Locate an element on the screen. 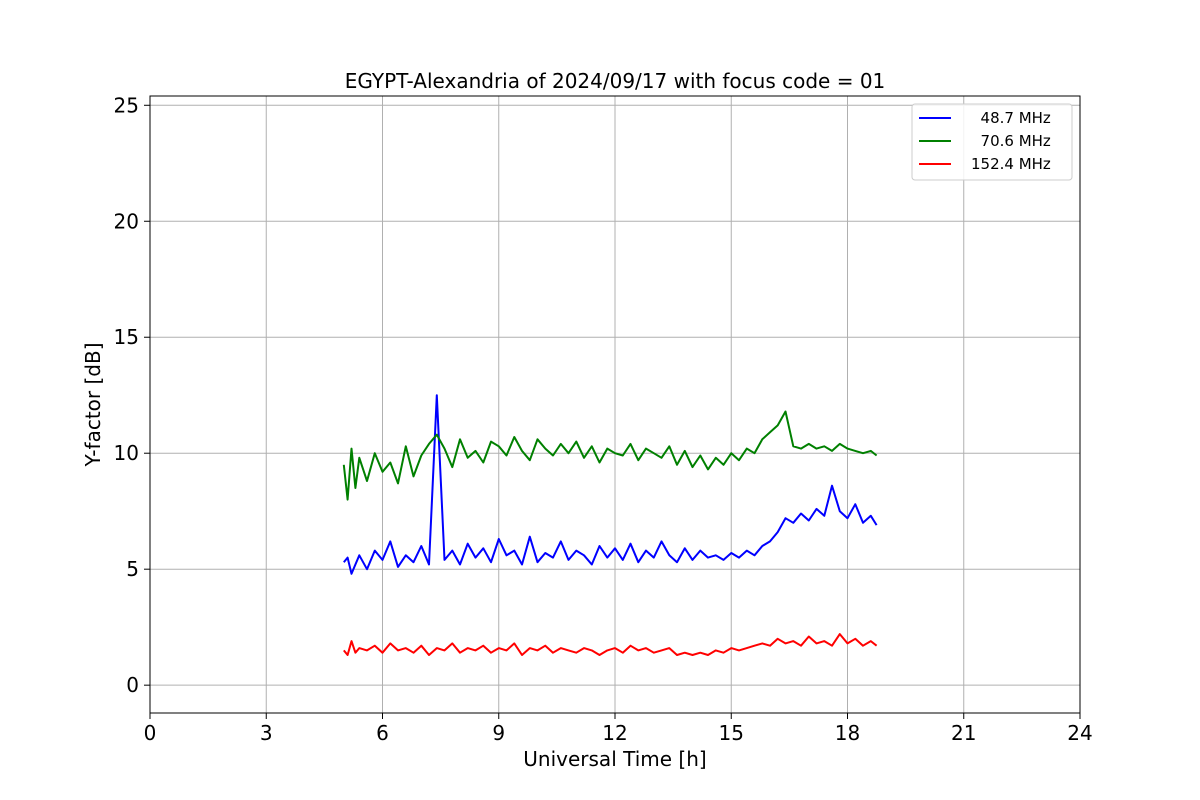  y-tick-label: 10 is located at coordinates (126, 453).